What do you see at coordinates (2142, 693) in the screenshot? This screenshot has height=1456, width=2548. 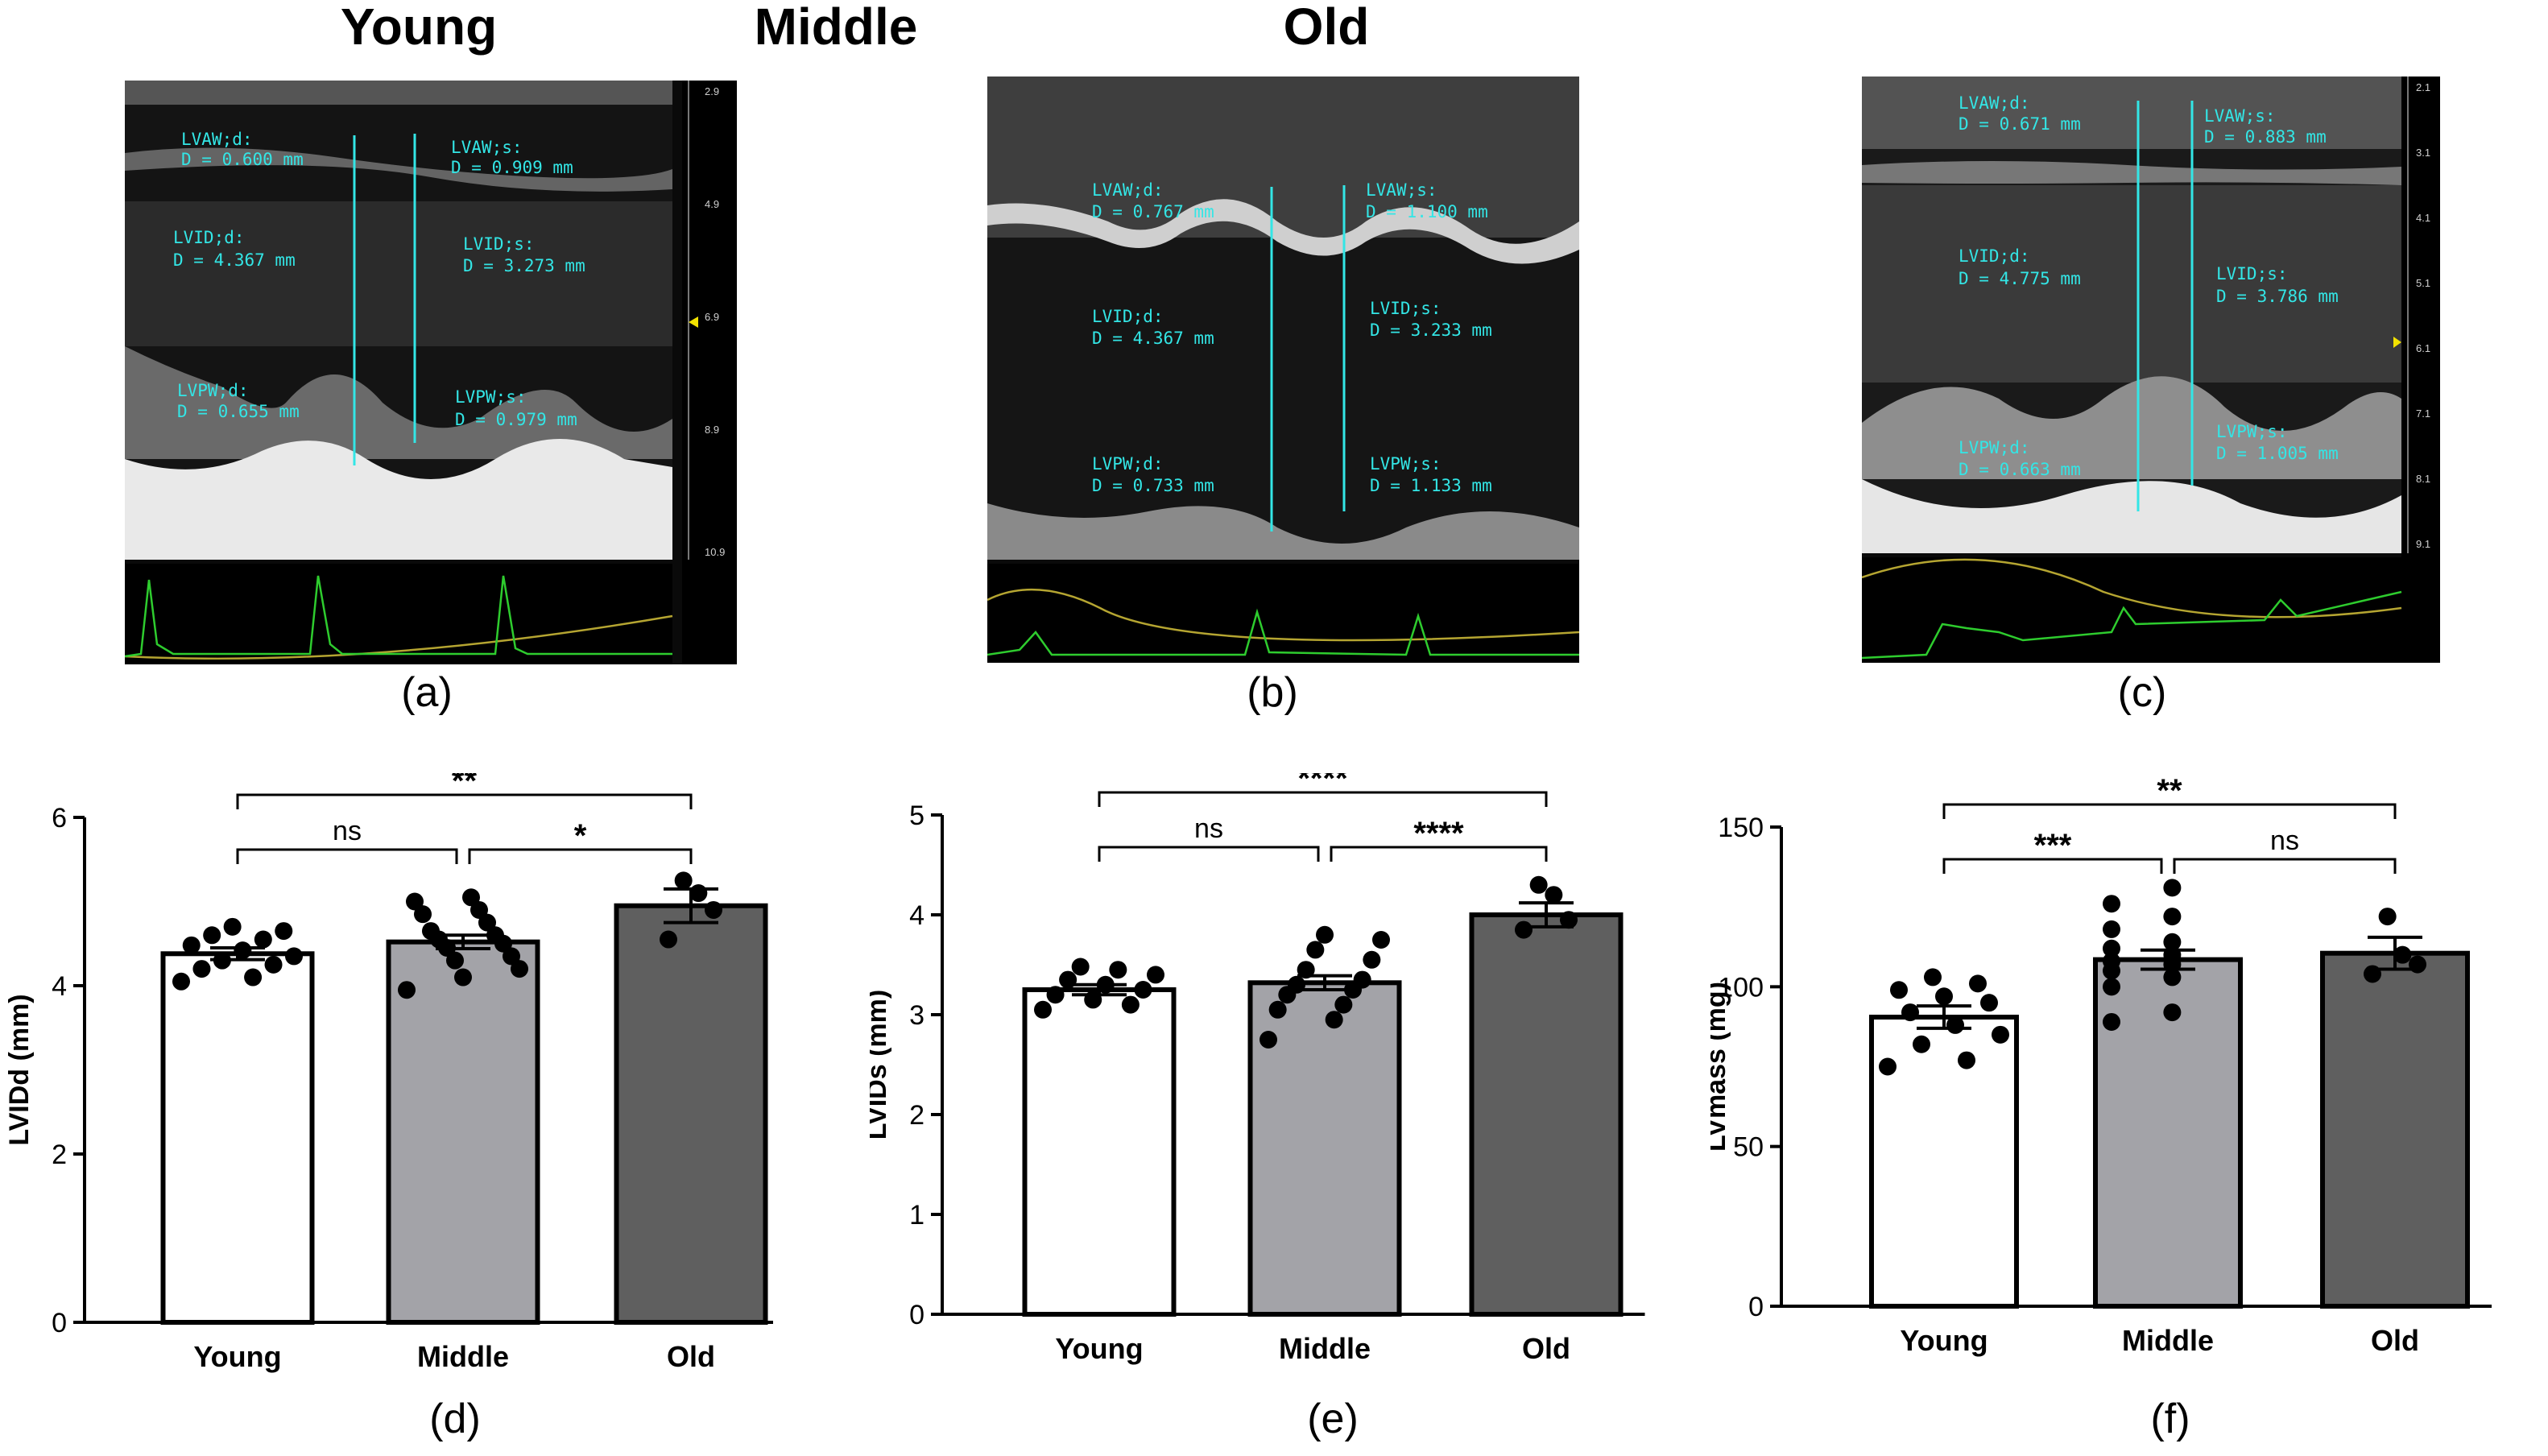 I see `panel-label-c: (c)` at bounding box center [2142, 693].